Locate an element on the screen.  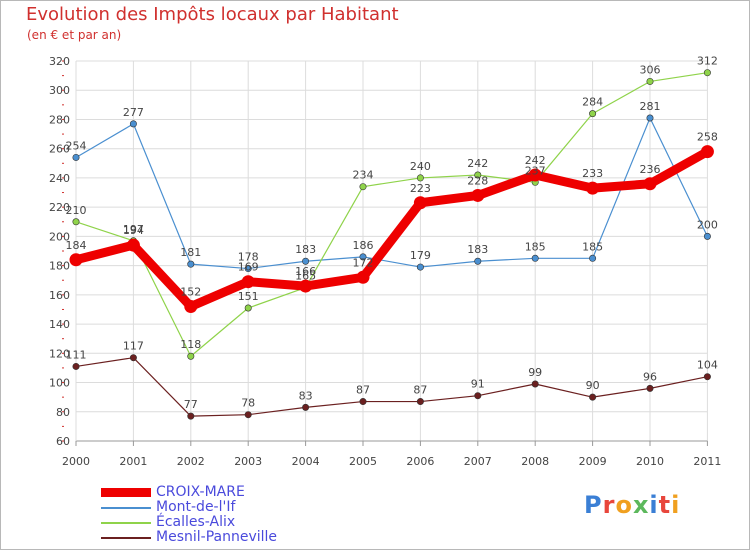
data-label-mesnil-panneville: 91 is located at coordinates (478, 384).